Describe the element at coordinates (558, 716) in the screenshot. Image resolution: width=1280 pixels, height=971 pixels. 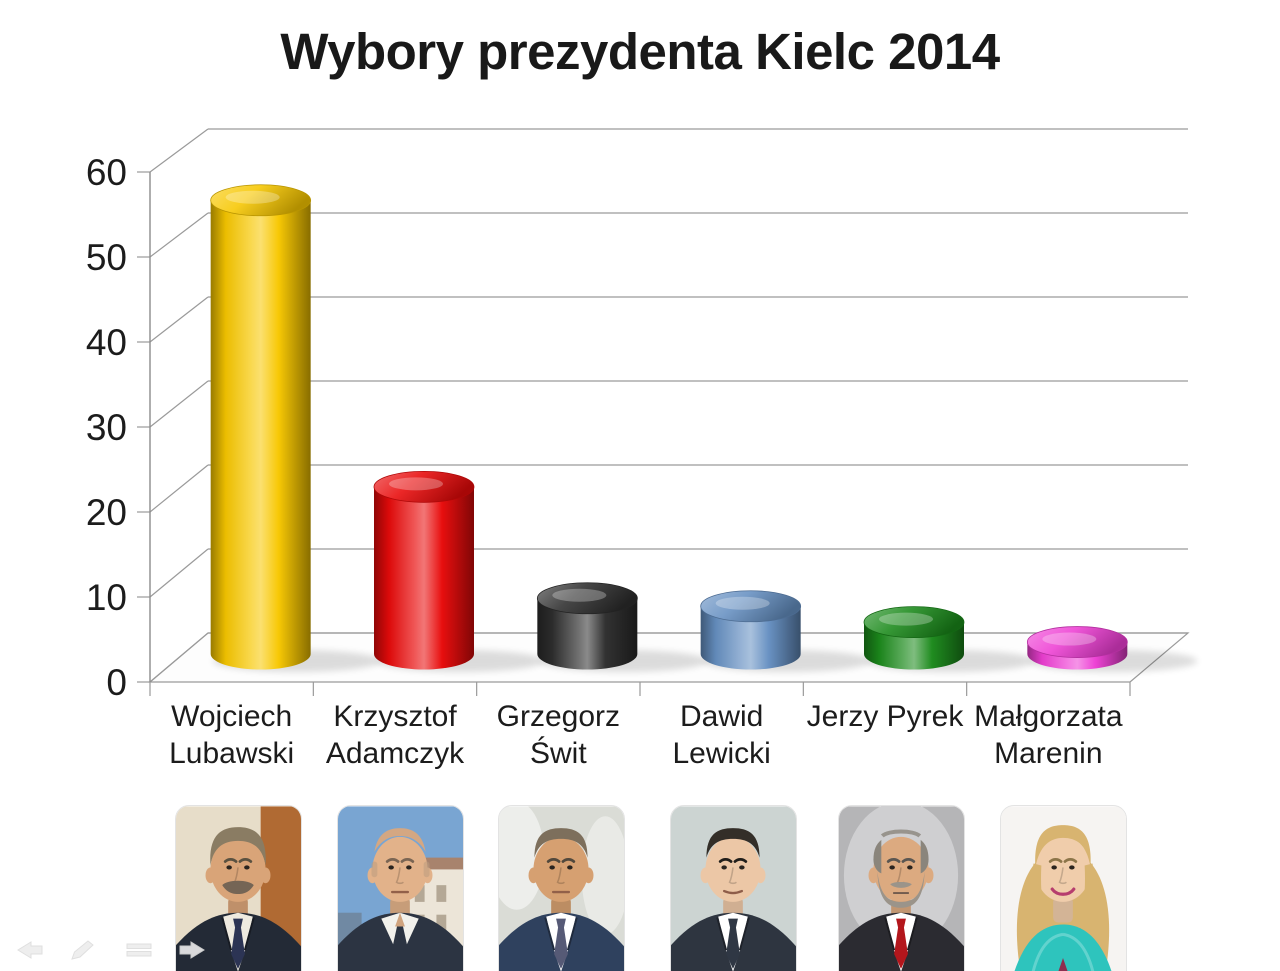
I see `category-label: Grzegorz` at that location.